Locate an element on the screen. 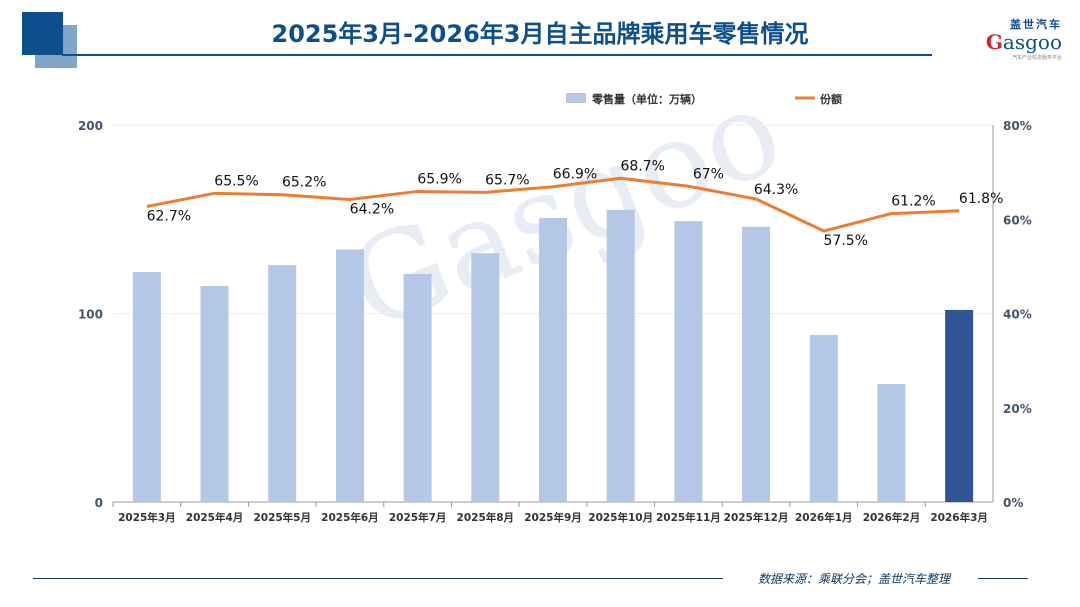 The width and height of the screenshot is (1080, 607). data-label: 57.5% is located at coordinates (846, 241).